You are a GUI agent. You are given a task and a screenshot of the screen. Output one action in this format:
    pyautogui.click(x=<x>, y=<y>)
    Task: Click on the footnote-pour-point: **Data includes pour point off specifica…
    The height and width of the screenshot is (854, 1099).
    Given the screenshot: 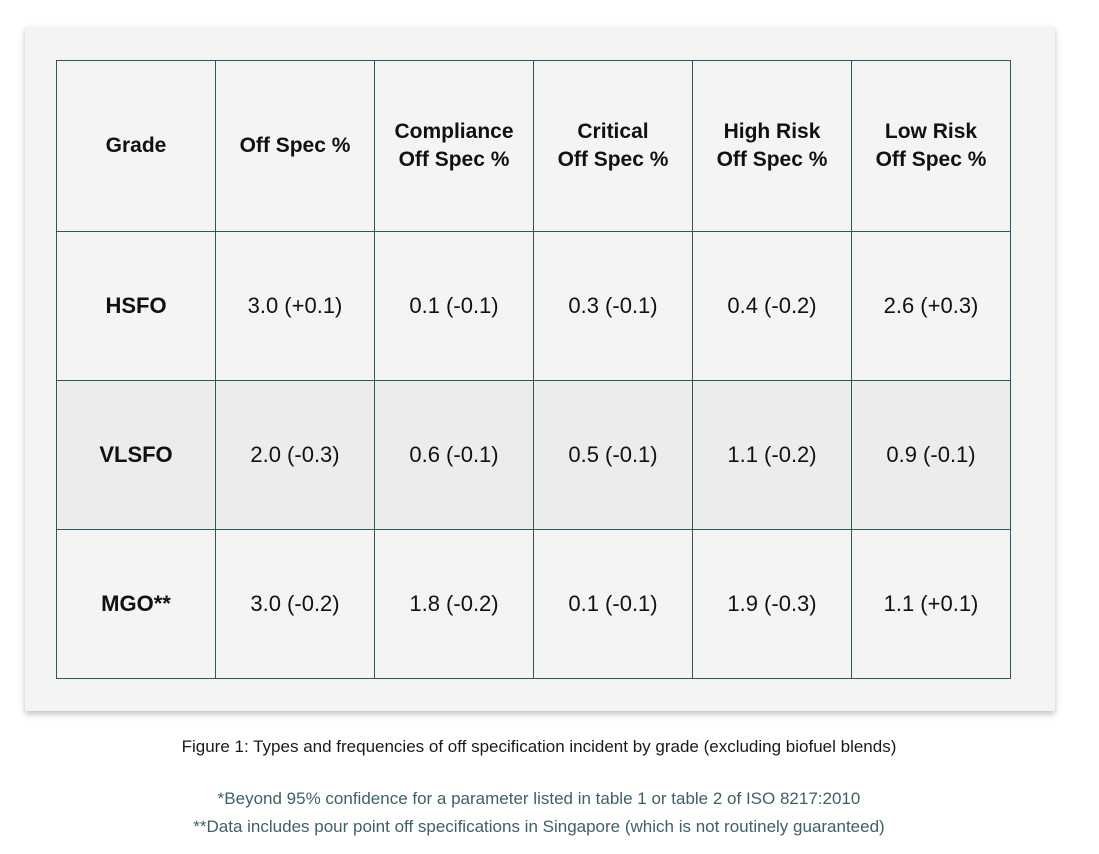 What is the action you would take?
    pyautogui.click(x=539, y=826)
    